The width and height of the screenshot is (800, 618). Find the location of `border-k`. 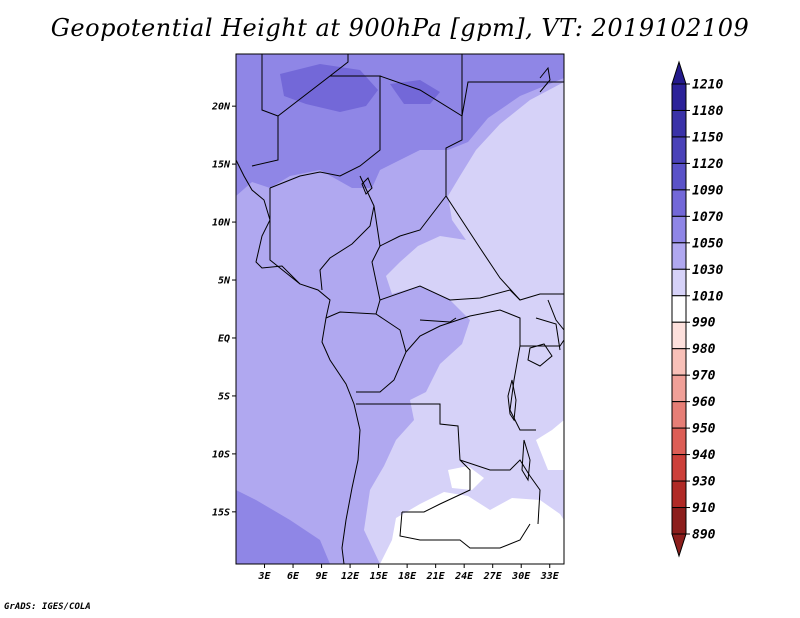

border-k is located at coordinates (450, 293).